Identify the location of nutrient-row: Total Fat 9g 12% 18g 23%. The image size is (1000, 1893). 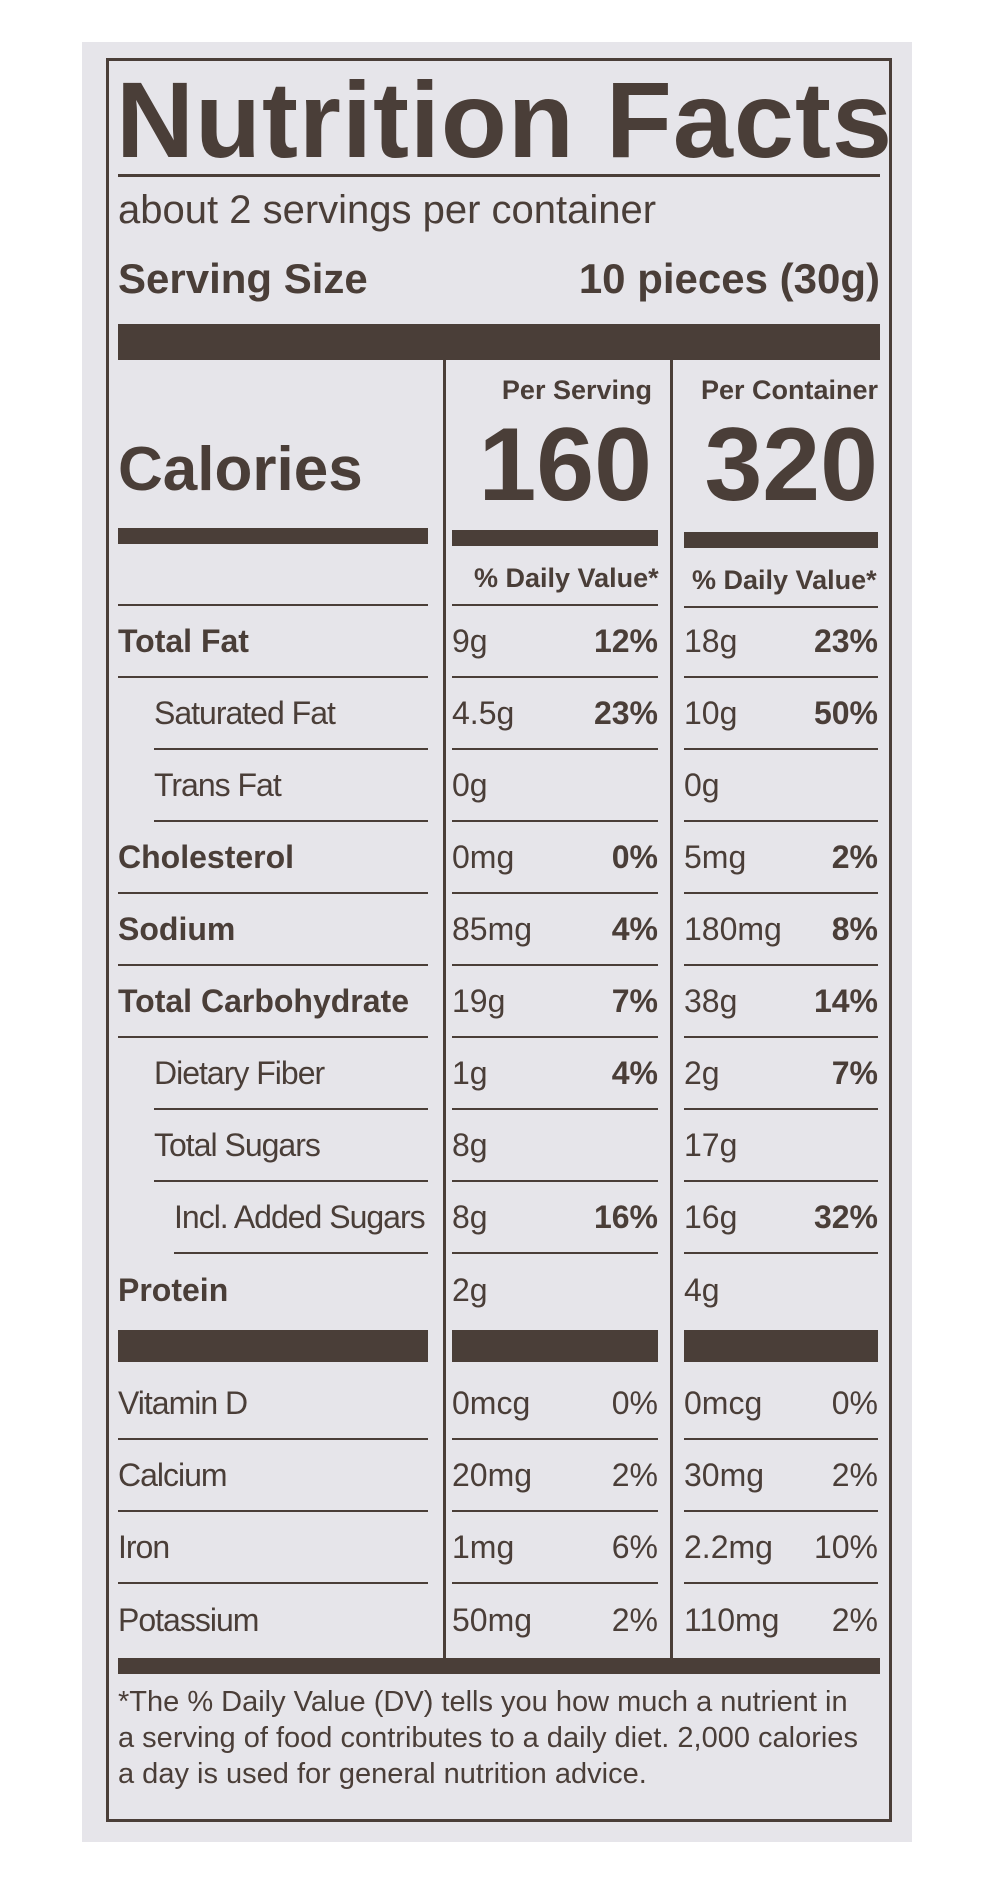
(500, 642).